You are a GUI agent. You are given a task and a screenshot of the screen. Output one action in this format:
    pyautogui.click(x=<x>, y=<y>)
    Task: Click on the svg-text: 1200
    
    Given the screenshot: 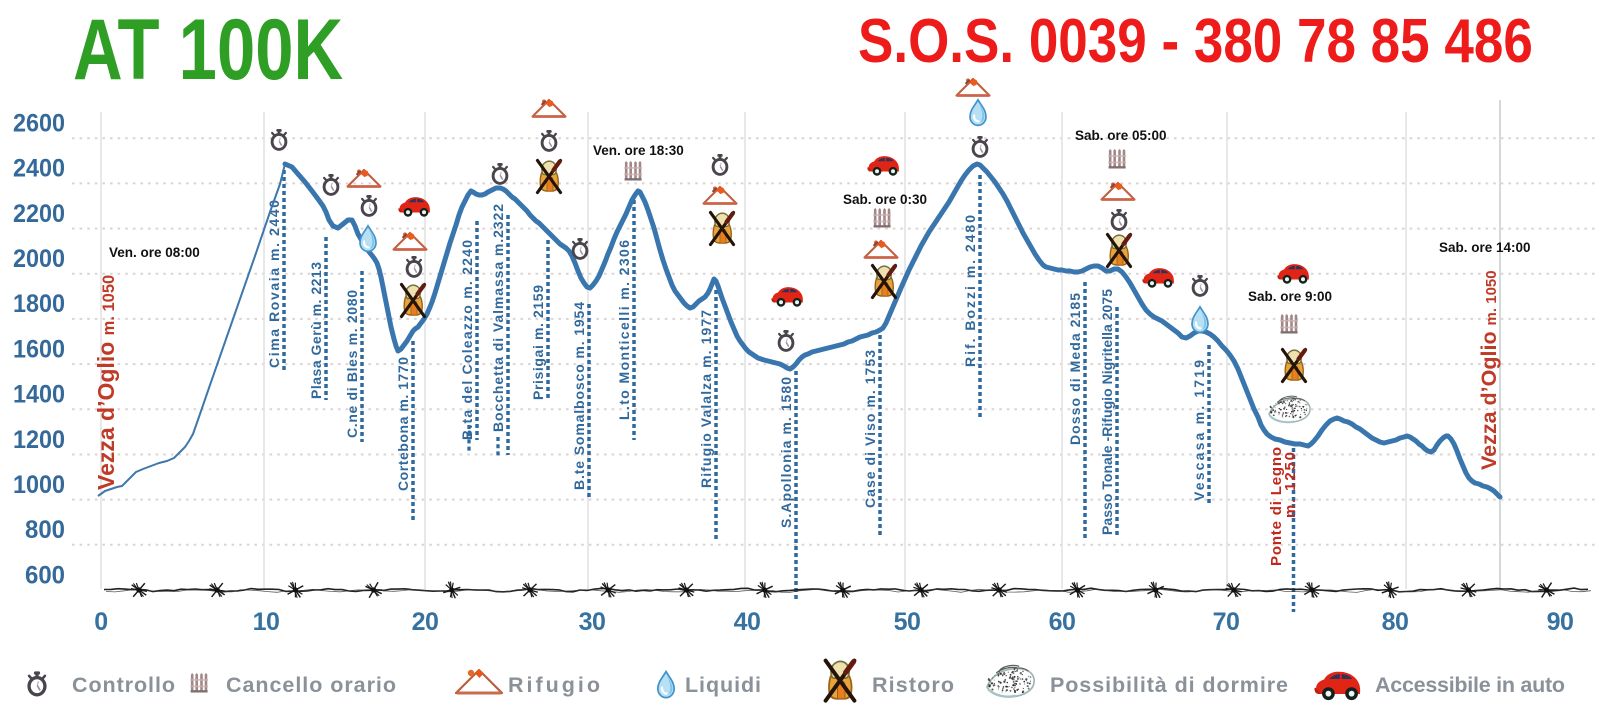 What is the action you would take?
    pyautogui.click(x=39, y=440)
    